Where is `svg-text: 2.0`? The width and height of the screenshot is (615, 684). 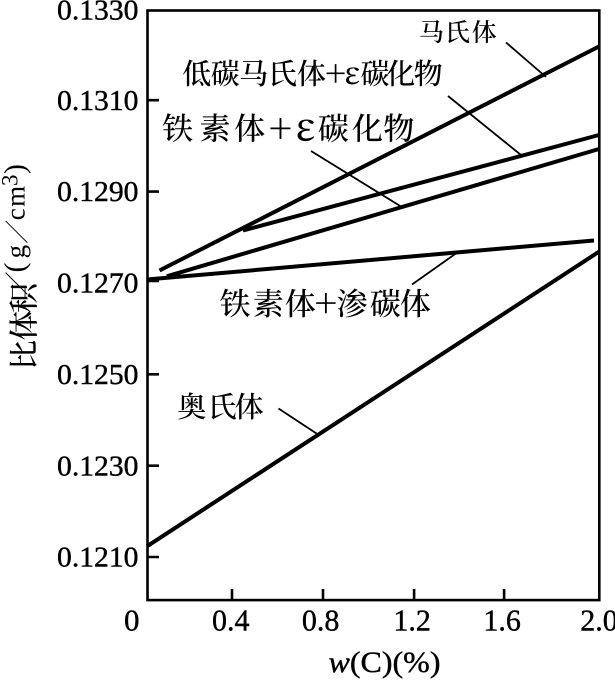
svg-text: 2.0 is located at coordinates (597, 619).